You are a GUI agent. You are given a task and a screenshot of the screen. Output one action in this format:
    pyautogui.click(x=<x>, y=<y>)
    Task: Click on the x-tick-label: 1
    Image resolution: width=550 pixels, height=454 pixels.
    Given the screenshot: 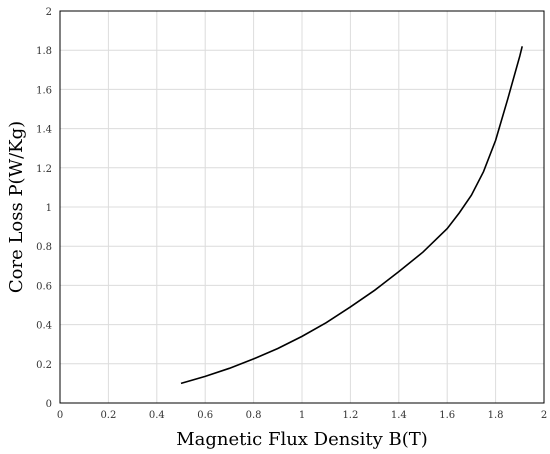 What is the action you would take?
    pyautogui.click(x=302, y=415)
    